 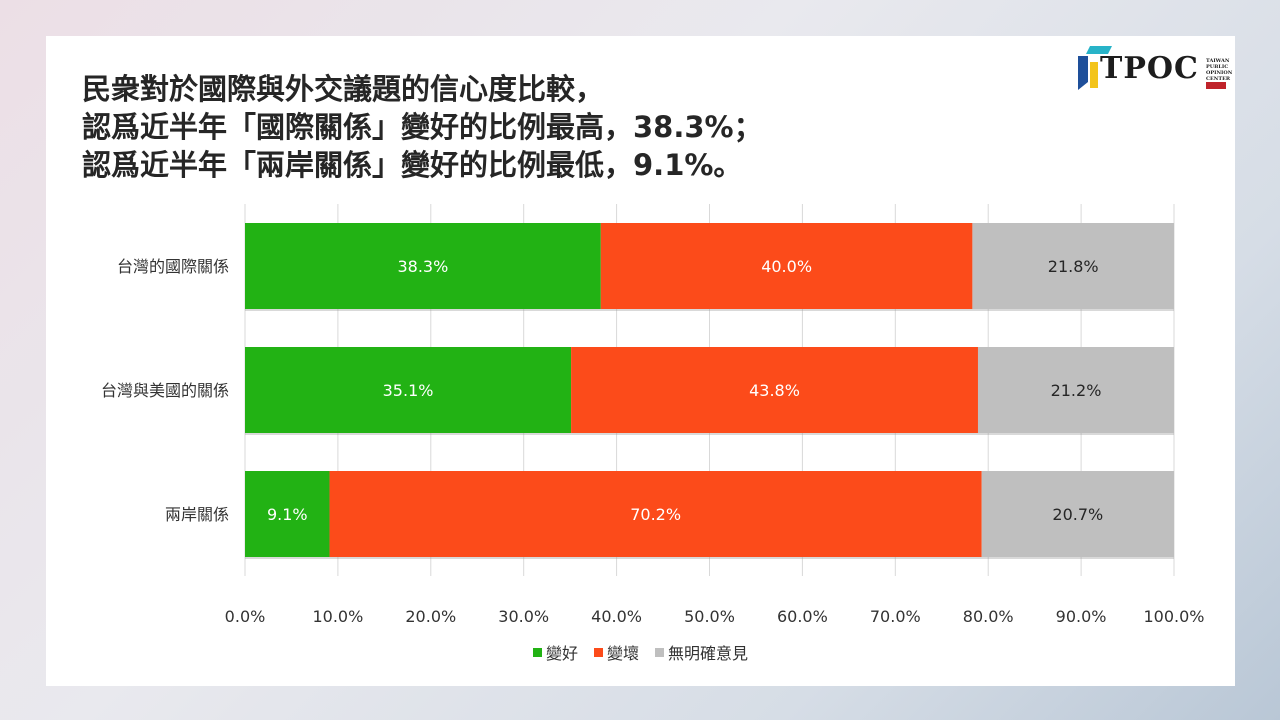 I want to click on logo-mark-icon, so click(x=1095, y=68).